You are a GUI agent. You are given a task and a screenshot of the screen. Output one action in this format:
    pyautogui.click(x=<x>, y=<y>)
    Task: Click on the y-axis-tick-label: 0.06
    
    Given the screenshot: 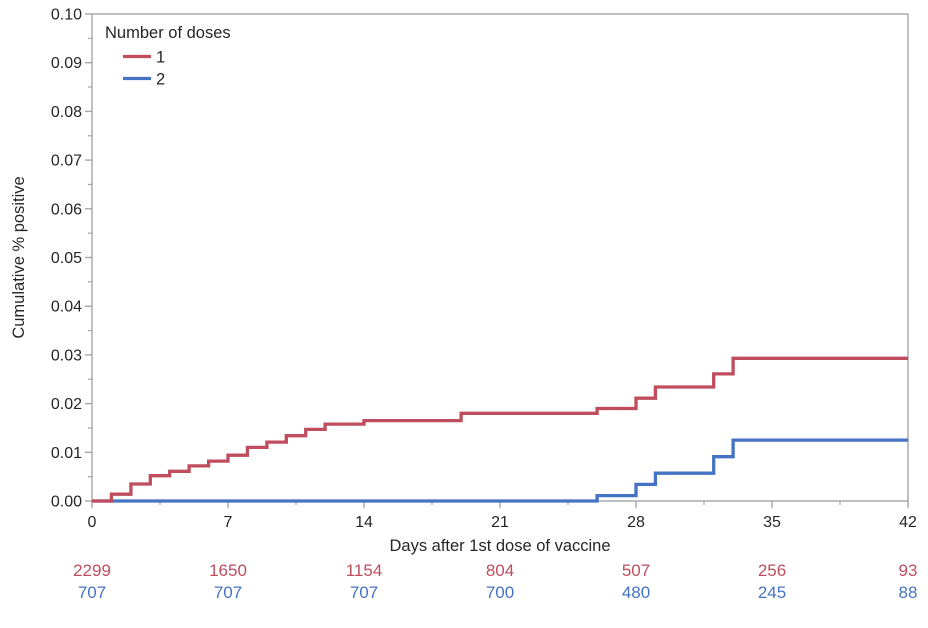 What is the action you would take?
    pyautogui.click(x=66, y=209)
    